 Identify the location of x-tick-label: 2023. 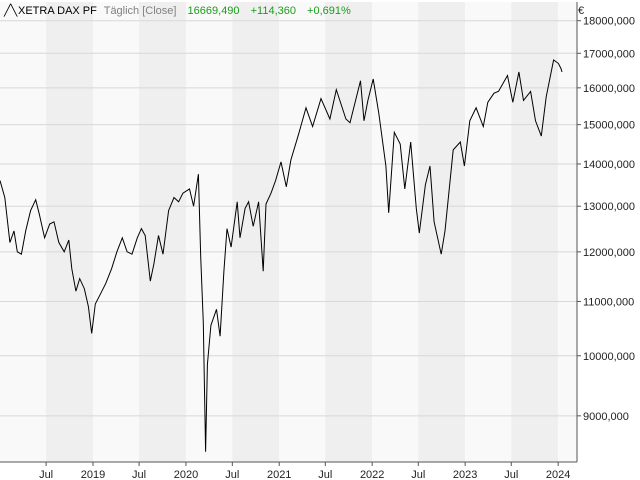
(465, 474).